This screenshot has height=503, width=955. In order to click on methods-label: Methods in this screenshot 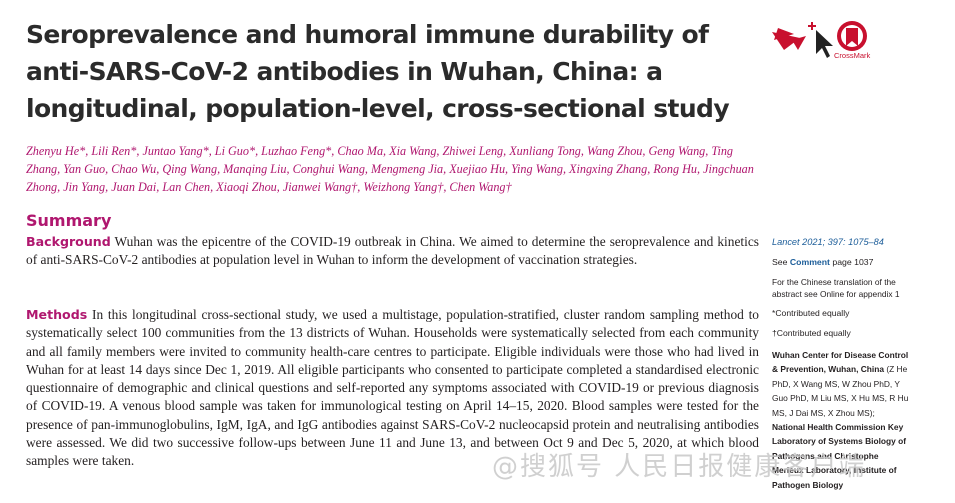, I will do `click(57, 314)`.